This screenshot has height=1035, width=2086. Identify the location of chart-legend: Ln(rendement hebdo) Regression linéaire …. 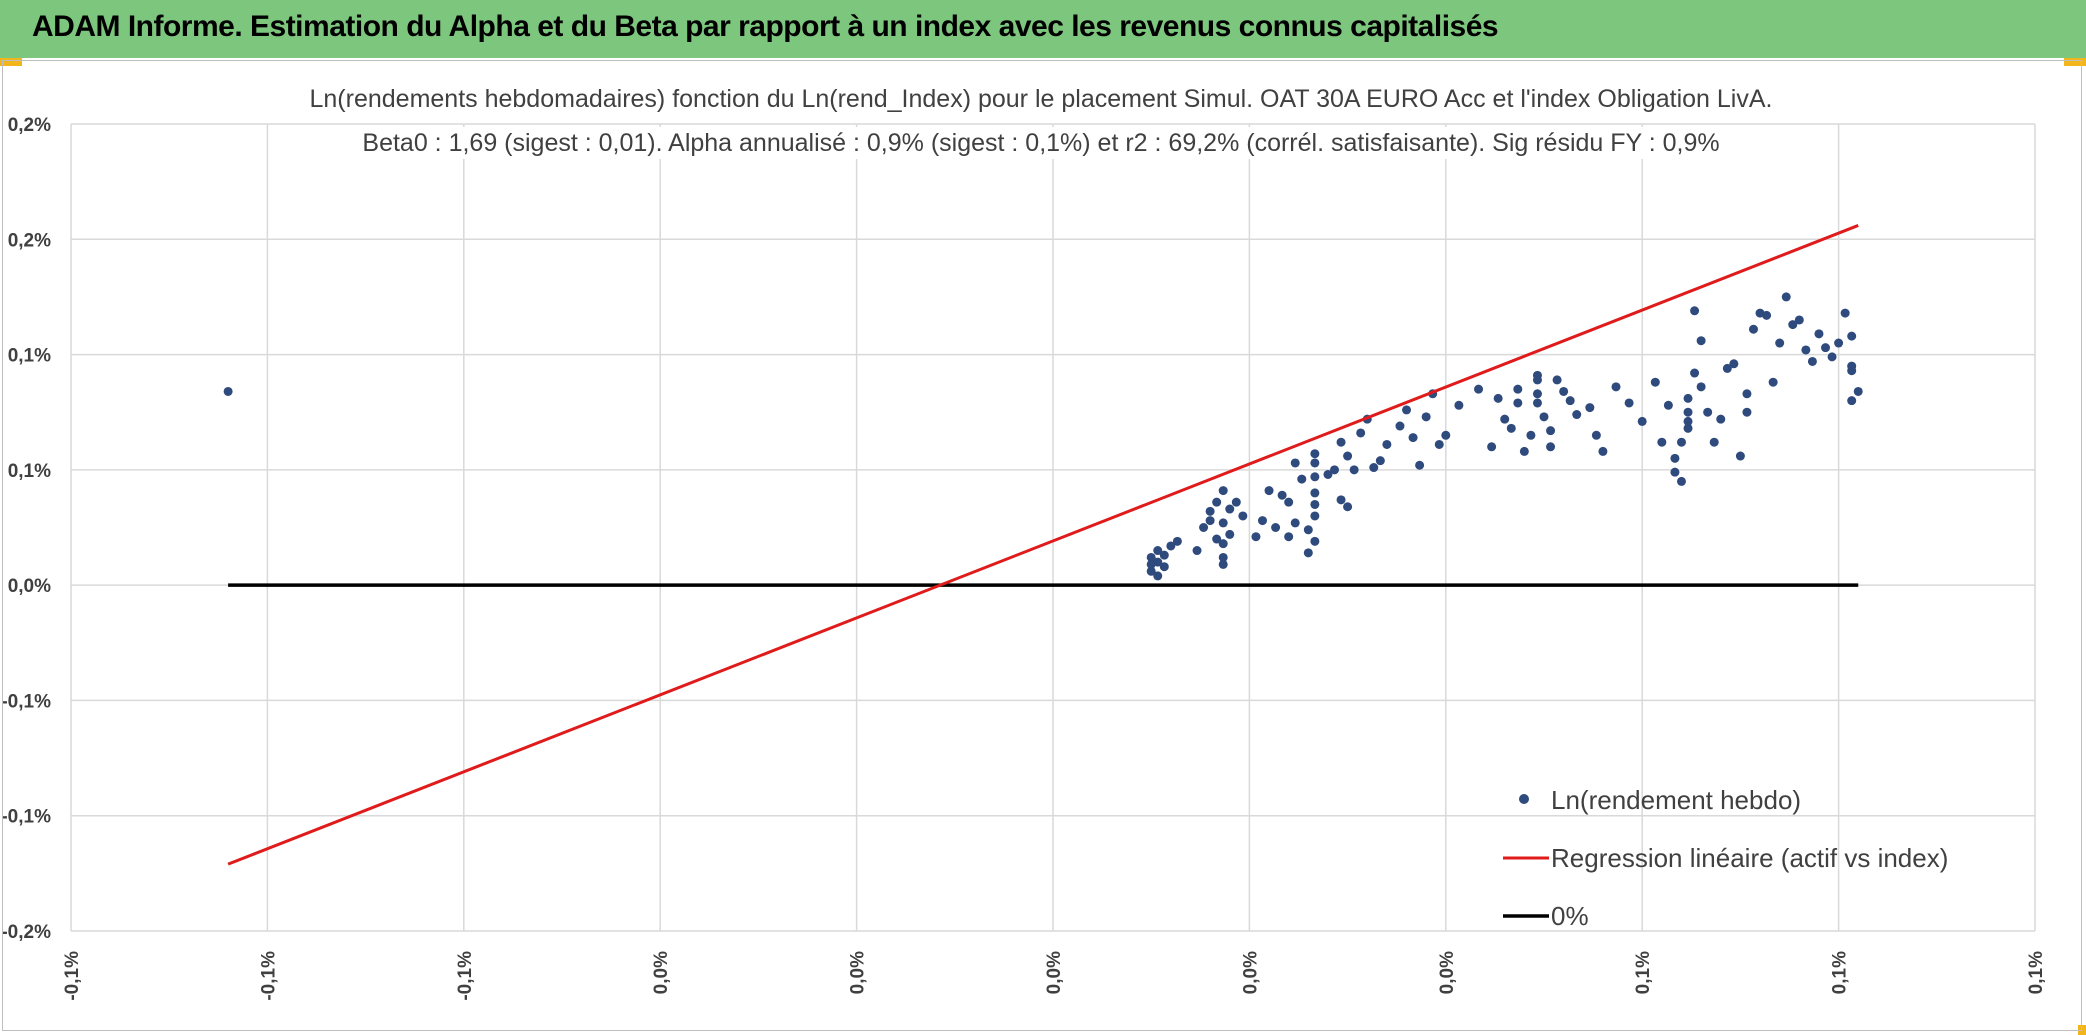
(1725, 858).